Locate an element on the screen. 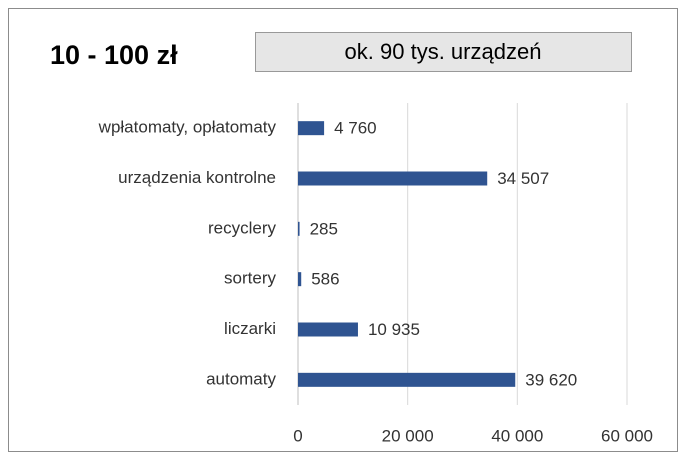 The height and width of the screenshot is (460, 686). chart-subtitle: ok. 90 tys. urządzeń is located at coordinates (443, 51).